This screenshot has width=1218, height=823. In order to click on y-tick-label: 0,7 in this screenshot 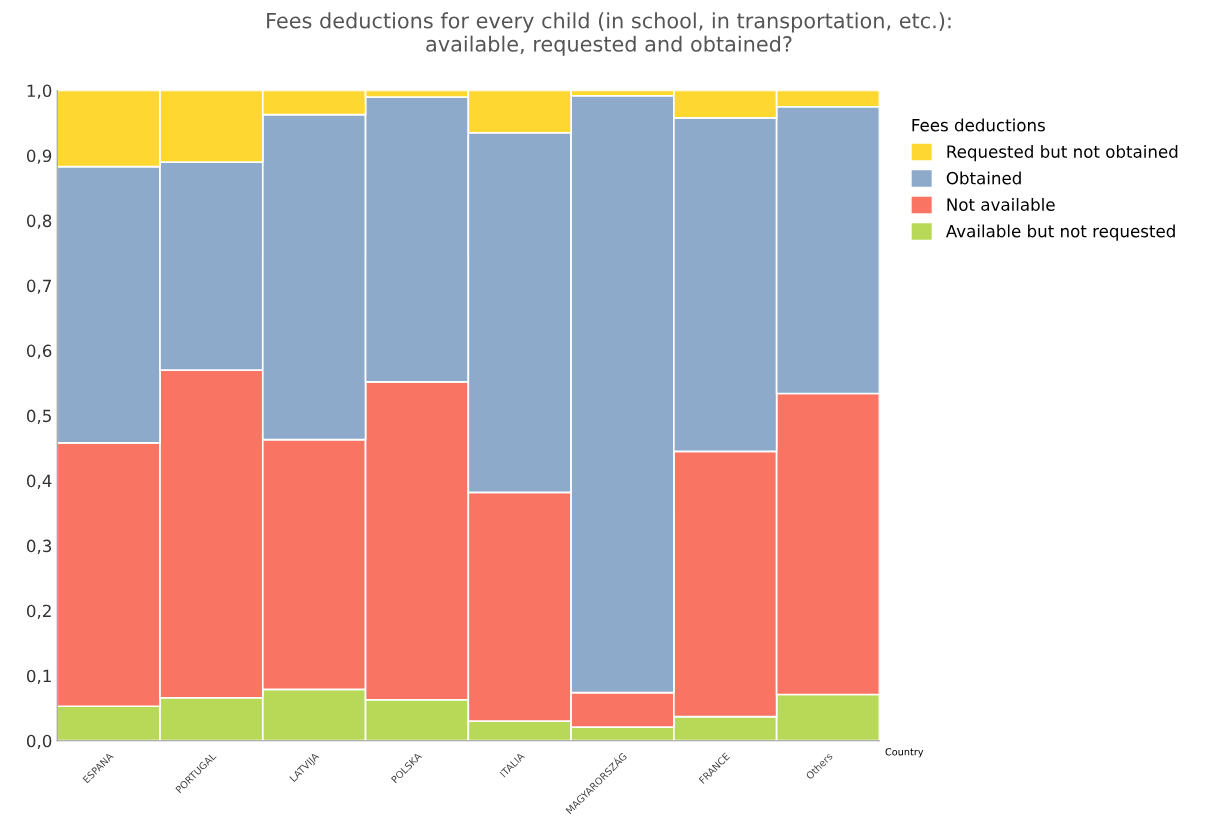, I will do `click(38, 286)`.